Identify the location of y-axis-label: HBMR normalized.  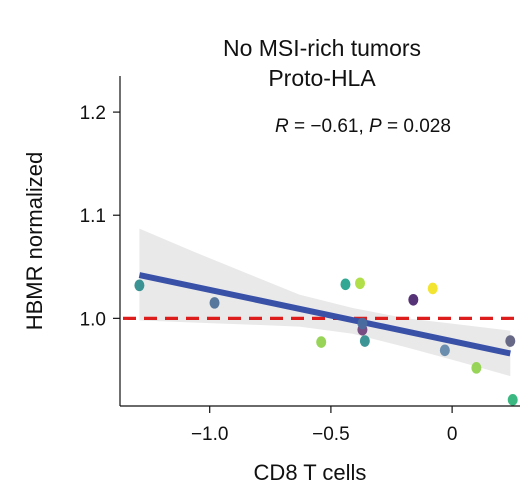
(34, 241).